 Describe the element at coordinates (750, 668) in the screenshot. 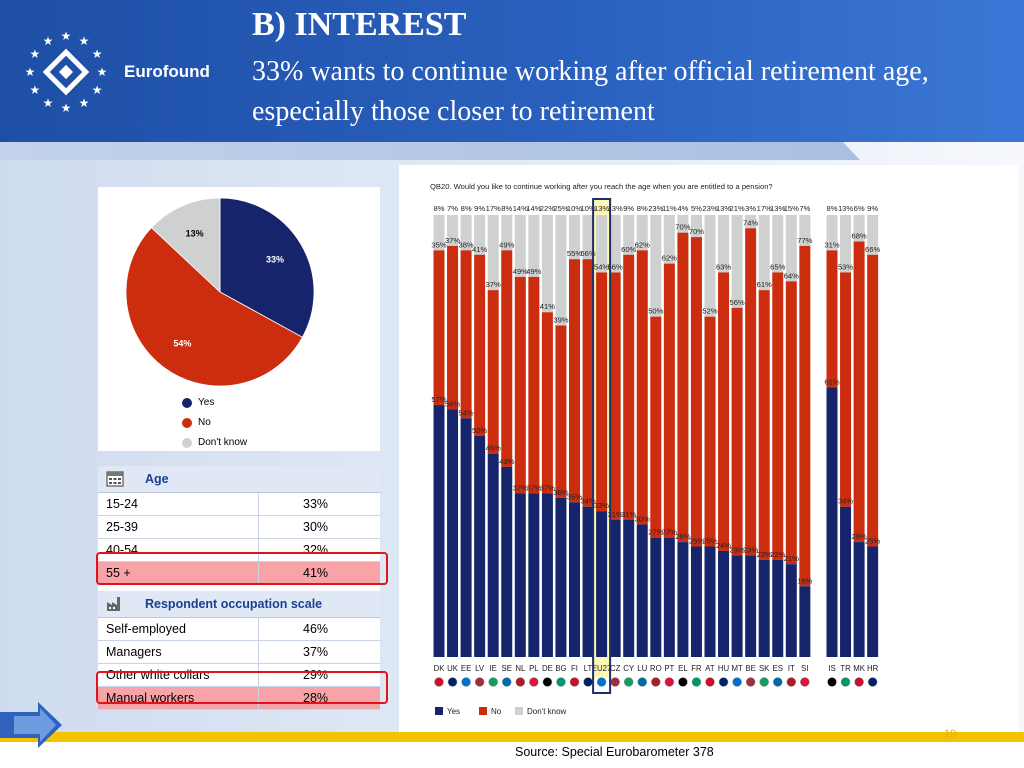

I see `category-label-BE: BE` at that location.